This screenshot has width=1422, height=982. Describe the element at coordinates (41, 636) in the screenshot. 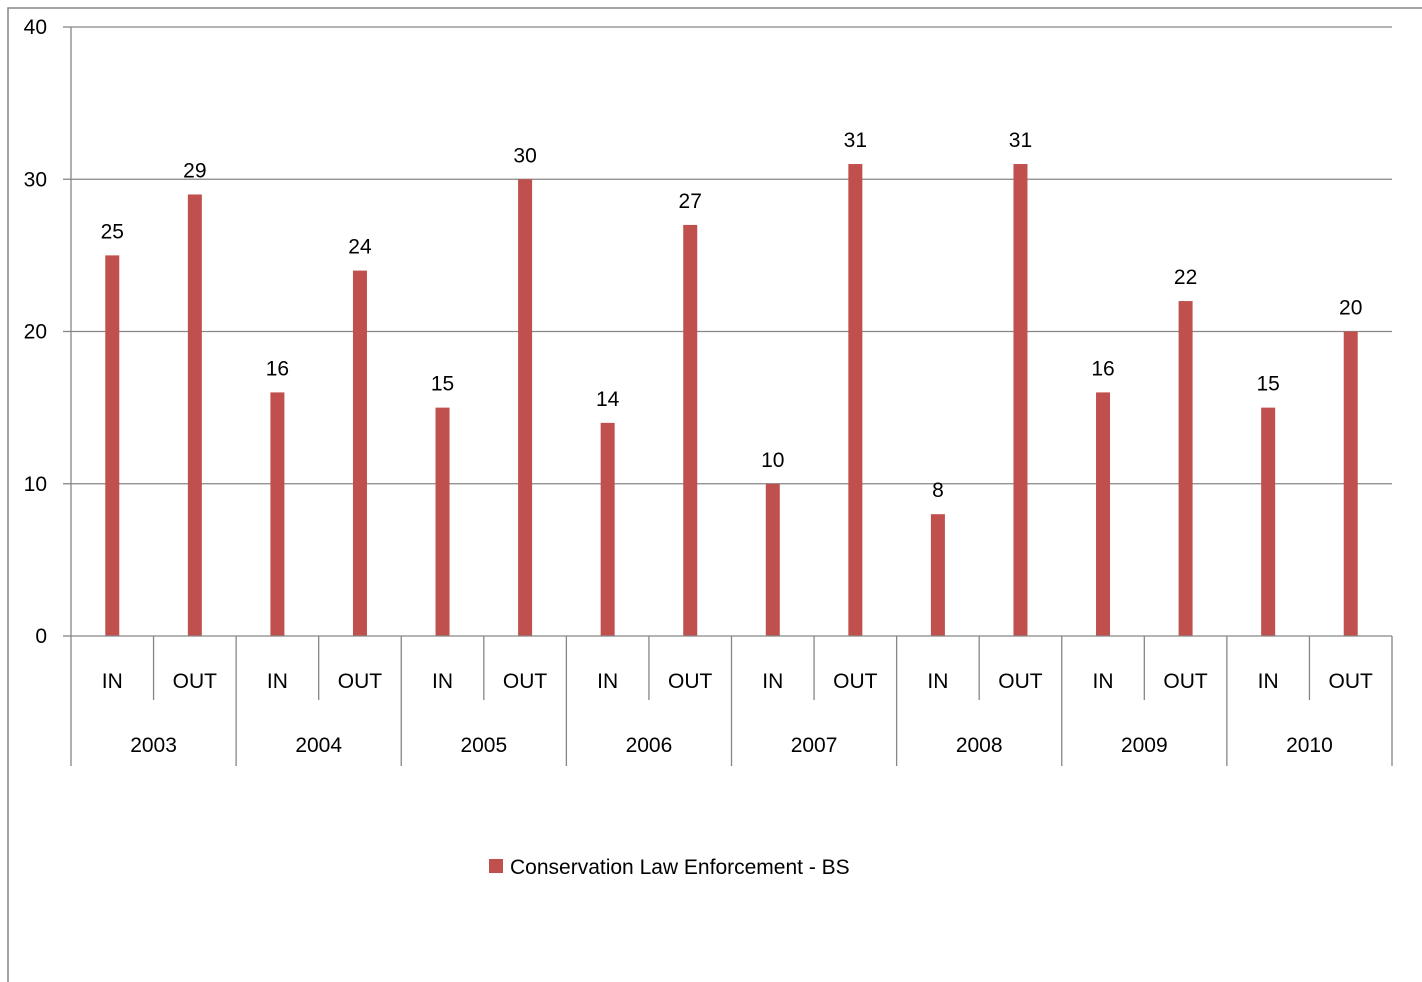

I see `y-tick-label: 0` at that location.